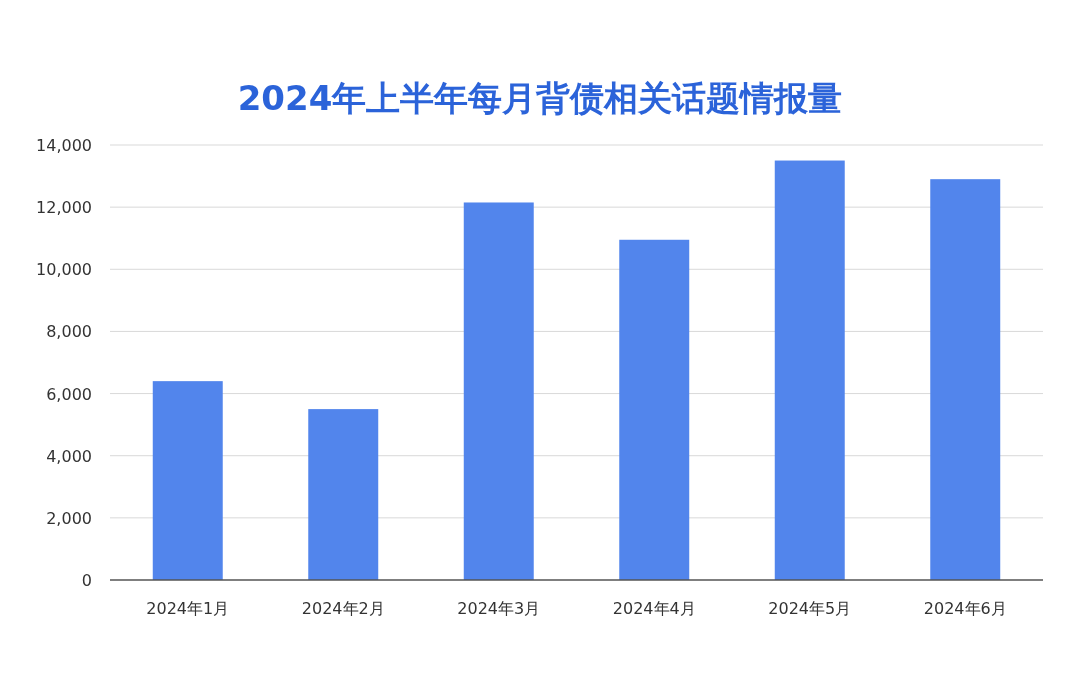  I want to click on y-tick-label: 6,000, so click(69, 394).